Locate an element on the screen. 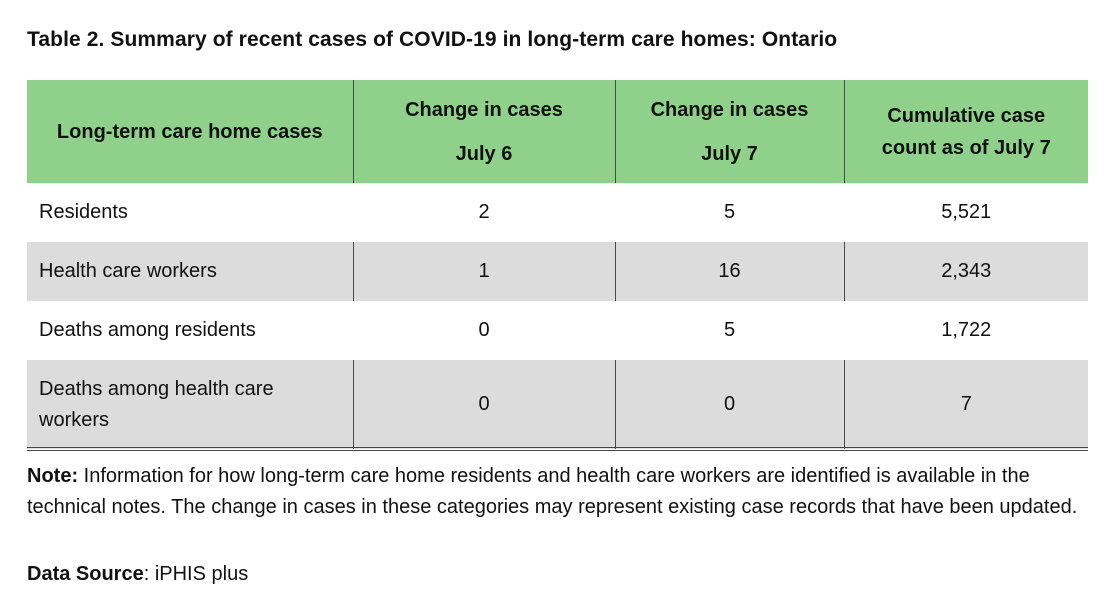  cell-cumulative: 5,521 is located at coordinates (965, 212).